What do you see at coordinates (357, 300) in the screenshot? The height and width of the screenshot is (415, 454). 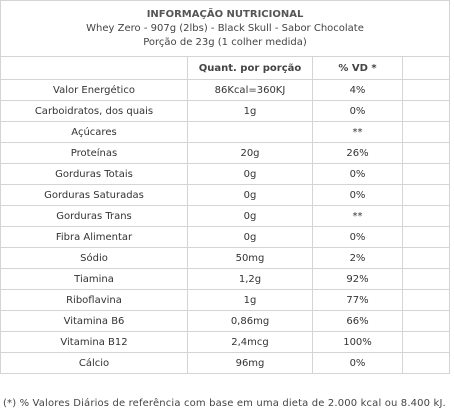 I see `daily-value-cell: 77%` at bounding box center [357, 300].